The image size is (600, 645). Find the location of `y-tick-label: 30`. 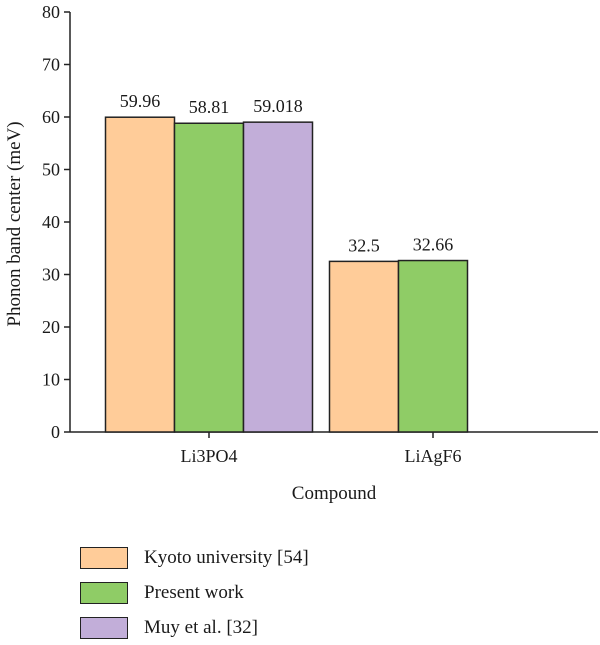

y-tick-label: 30 is located at coordinates (51, 275).